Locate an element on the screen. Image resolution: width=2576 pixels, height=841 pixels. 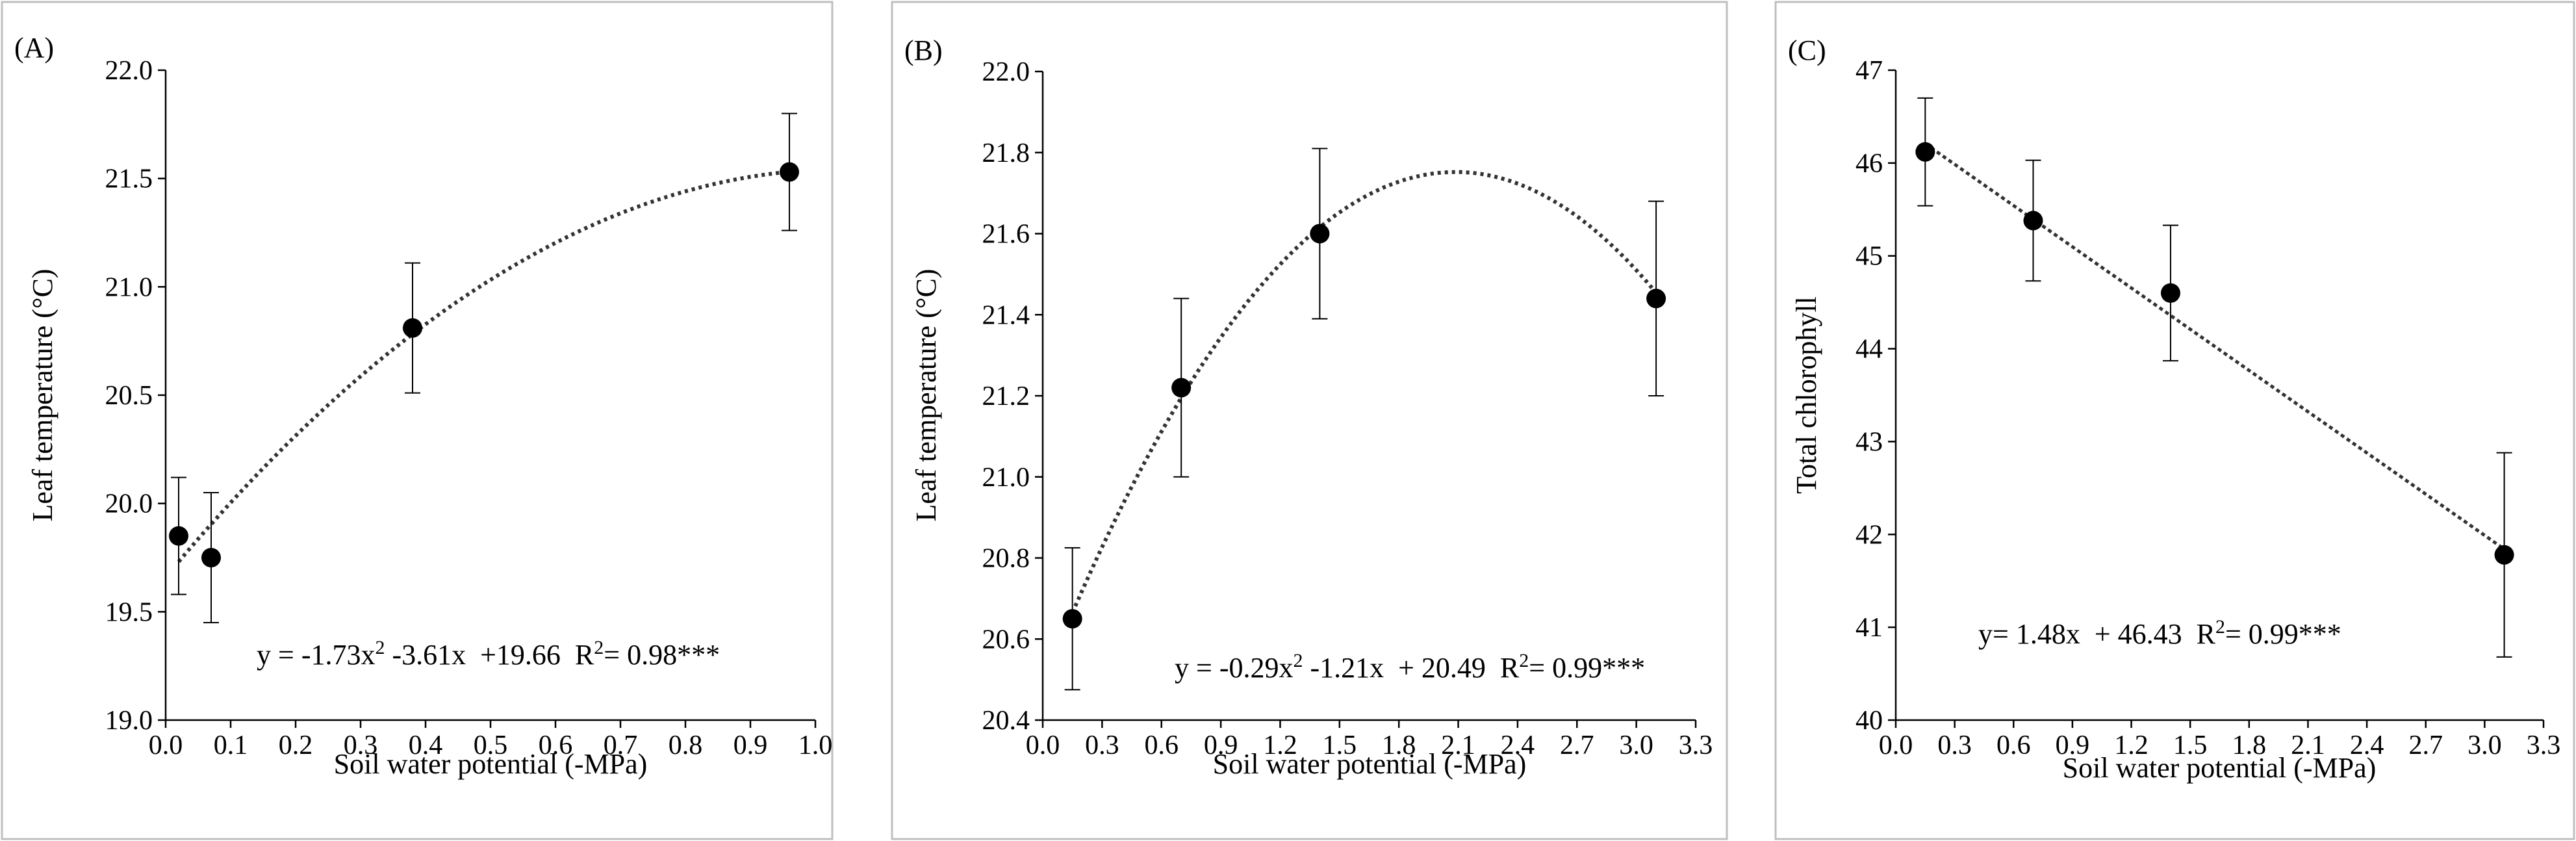
panel-c-x-title: Soil water potential (-MPa) is located at coordinates (2220, 768).